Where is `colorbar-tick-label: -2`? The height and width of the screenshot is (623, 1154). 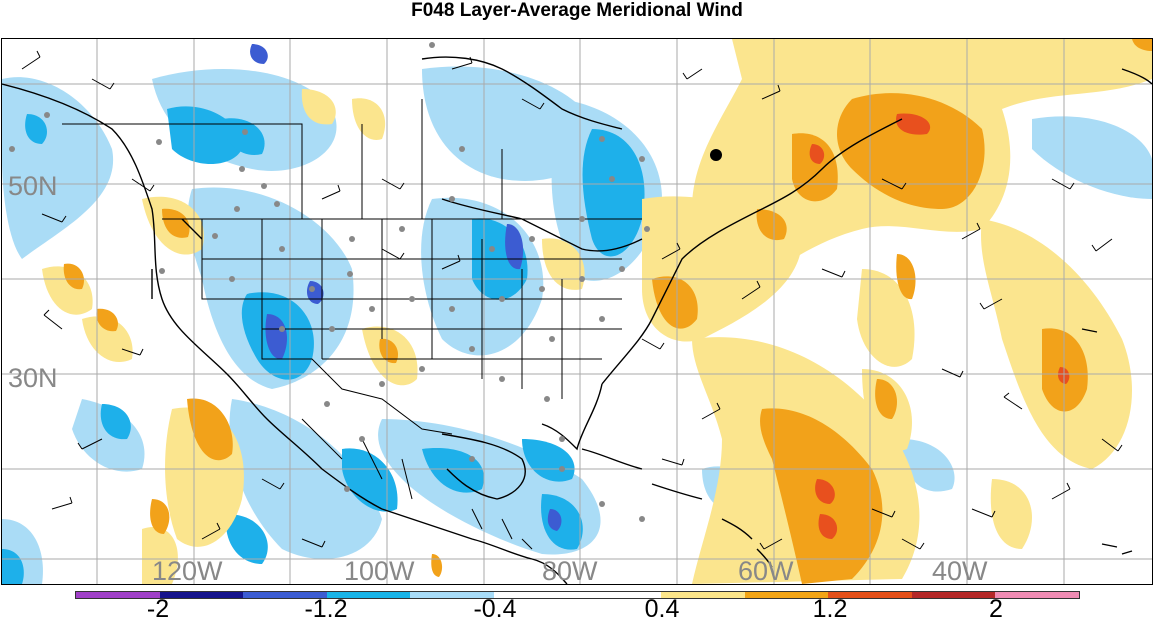 colorbar-tick-label: -2 is located at coordinates (158, 609).